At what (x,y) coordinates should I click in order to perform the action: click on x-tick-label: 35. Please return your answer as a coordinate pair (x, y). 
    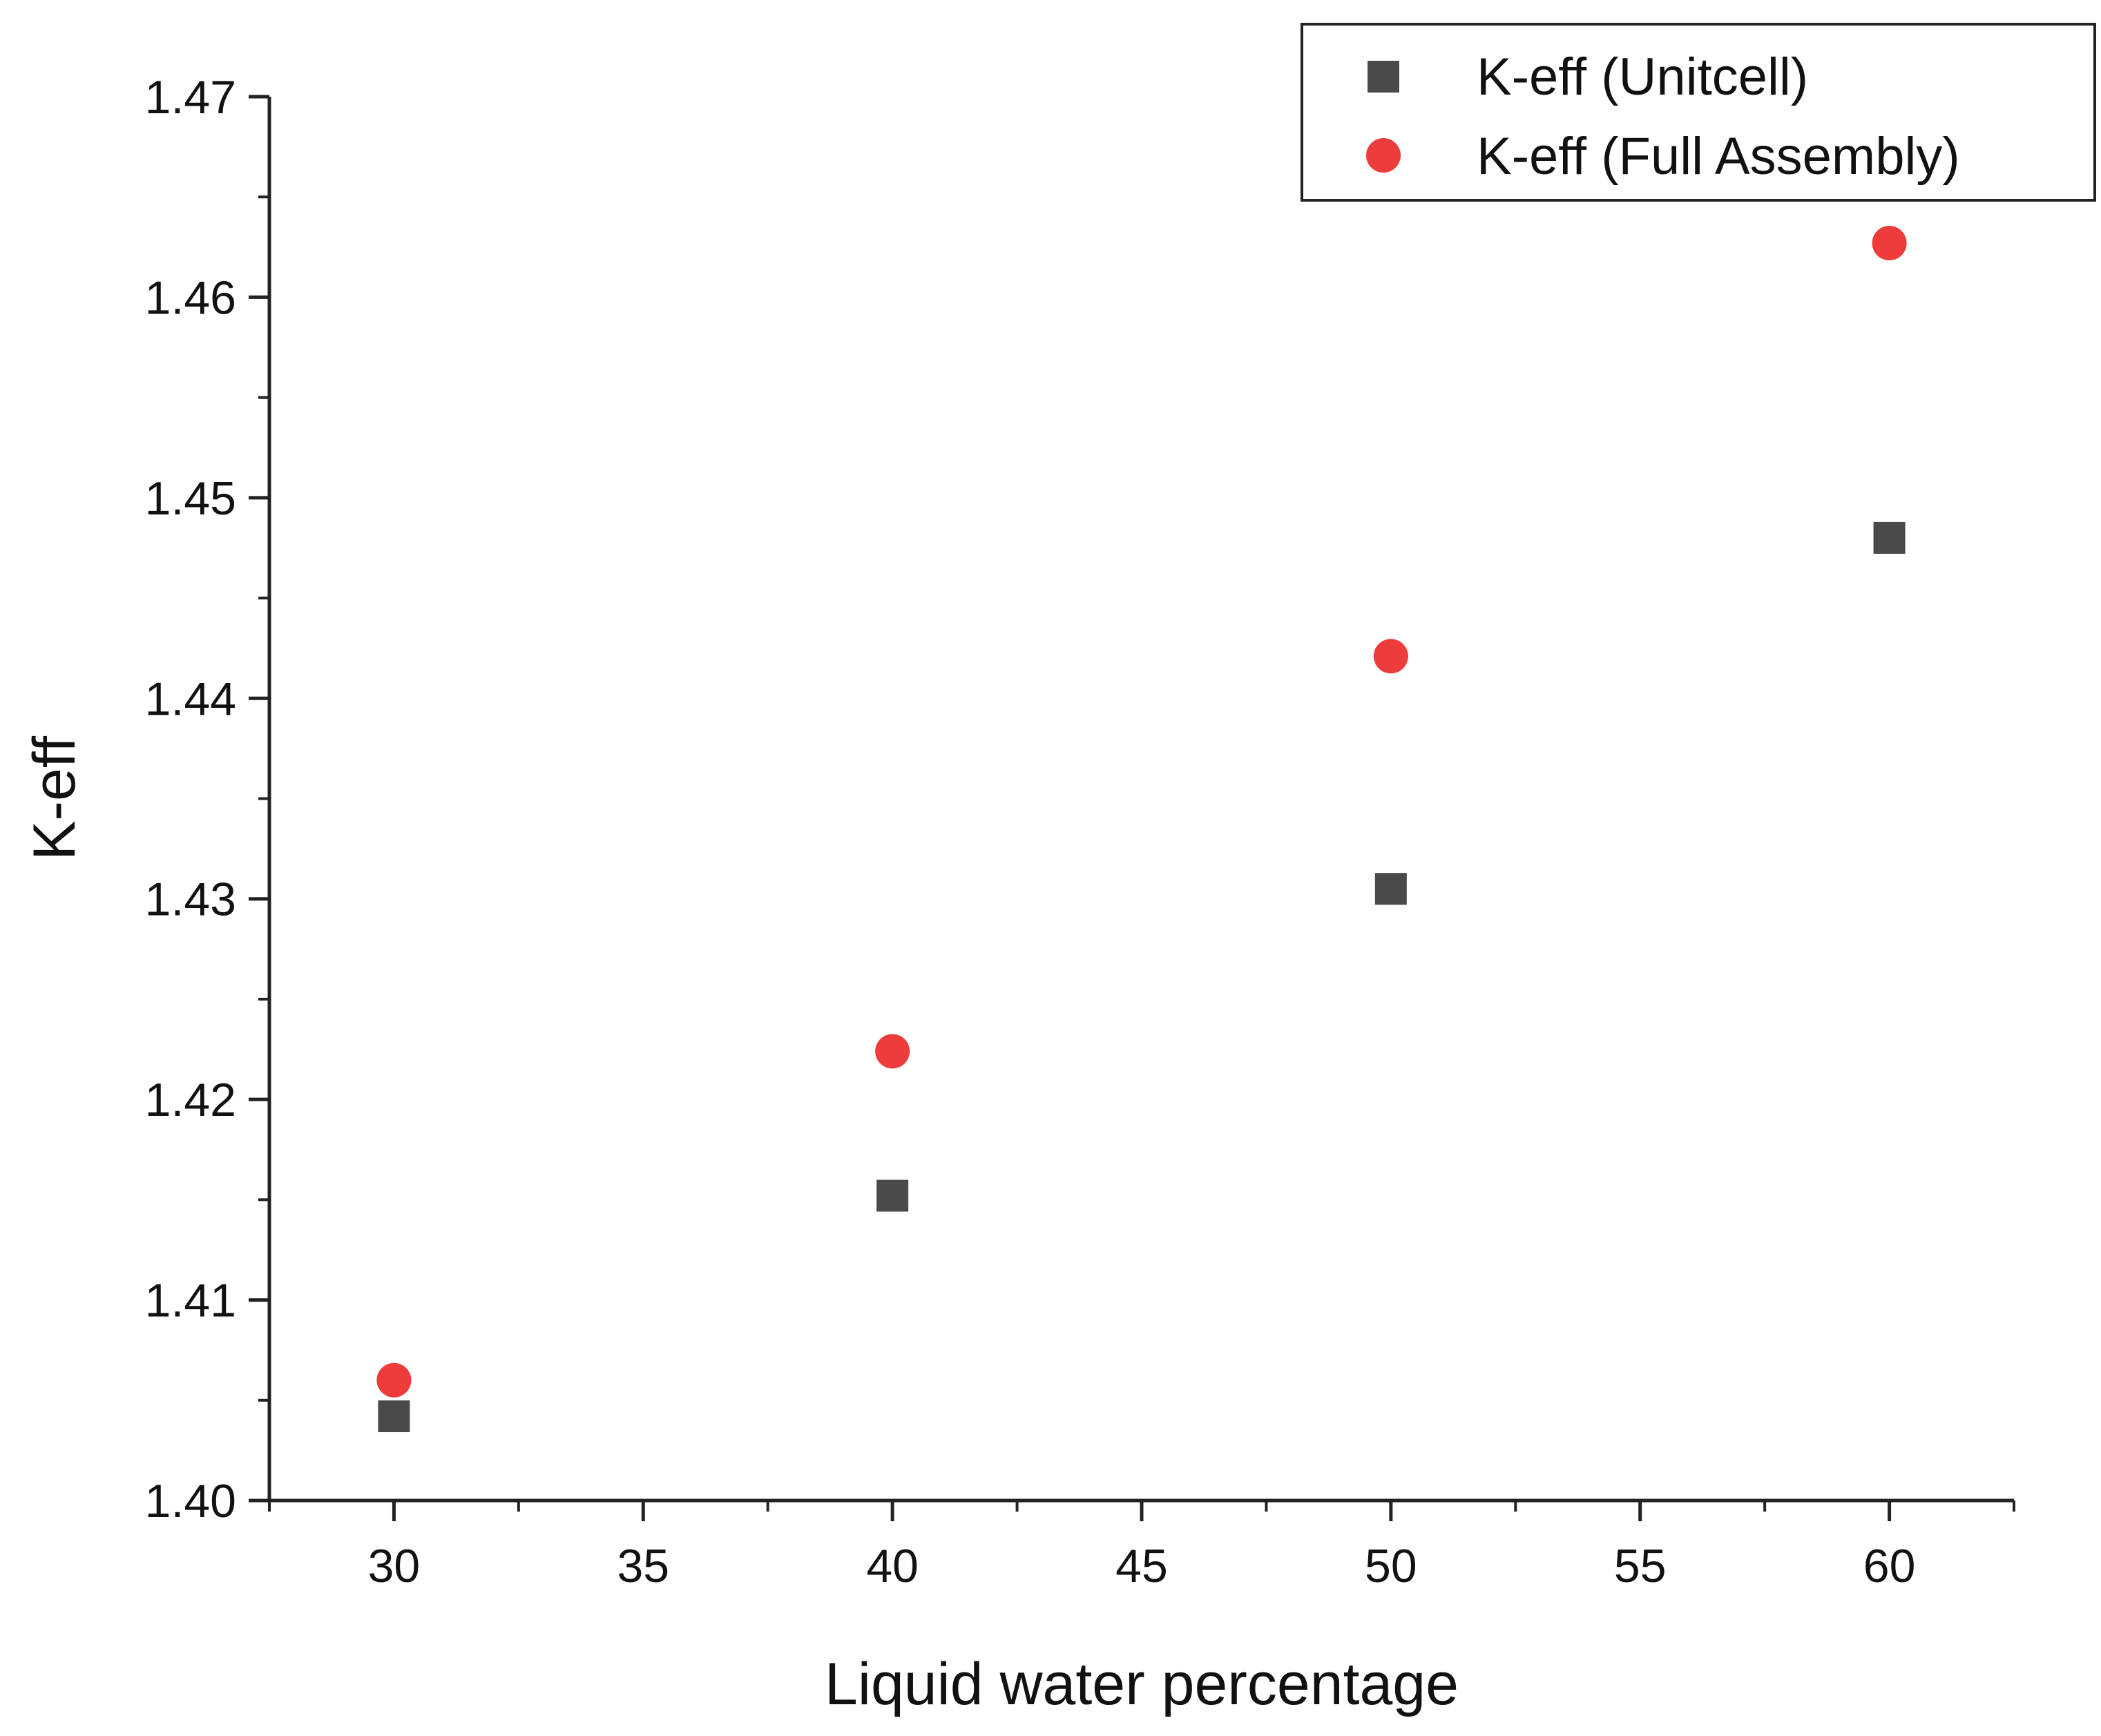
    Looking at the image, I should click on (643, 1566).